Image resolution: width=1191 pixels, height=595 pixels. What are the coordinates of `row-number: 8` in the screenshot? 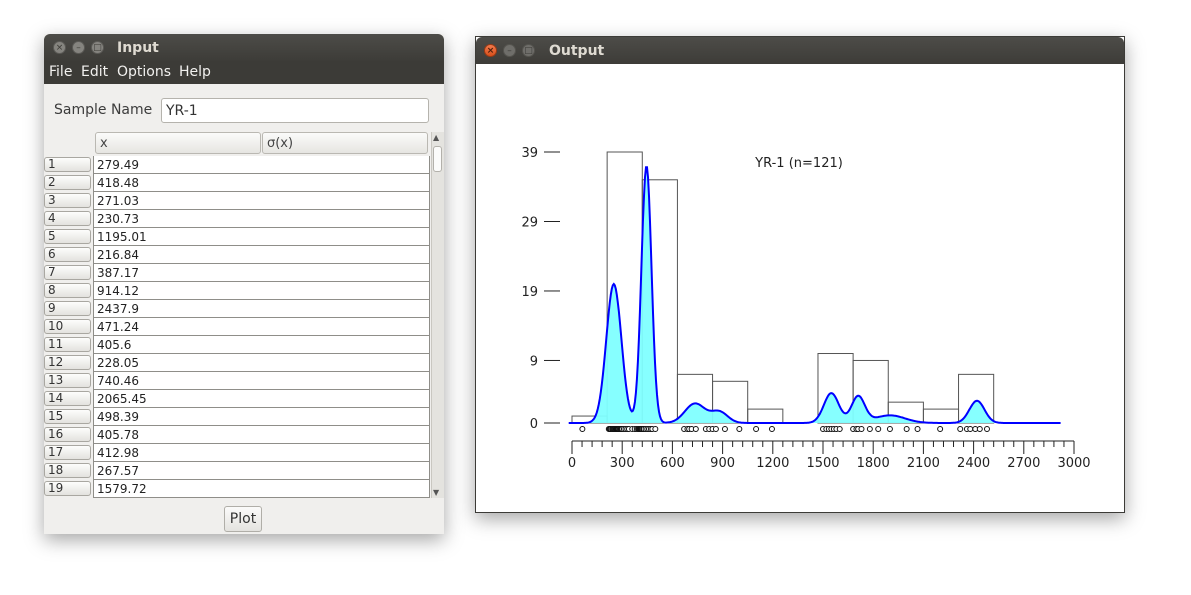 It's located at (67, 290).